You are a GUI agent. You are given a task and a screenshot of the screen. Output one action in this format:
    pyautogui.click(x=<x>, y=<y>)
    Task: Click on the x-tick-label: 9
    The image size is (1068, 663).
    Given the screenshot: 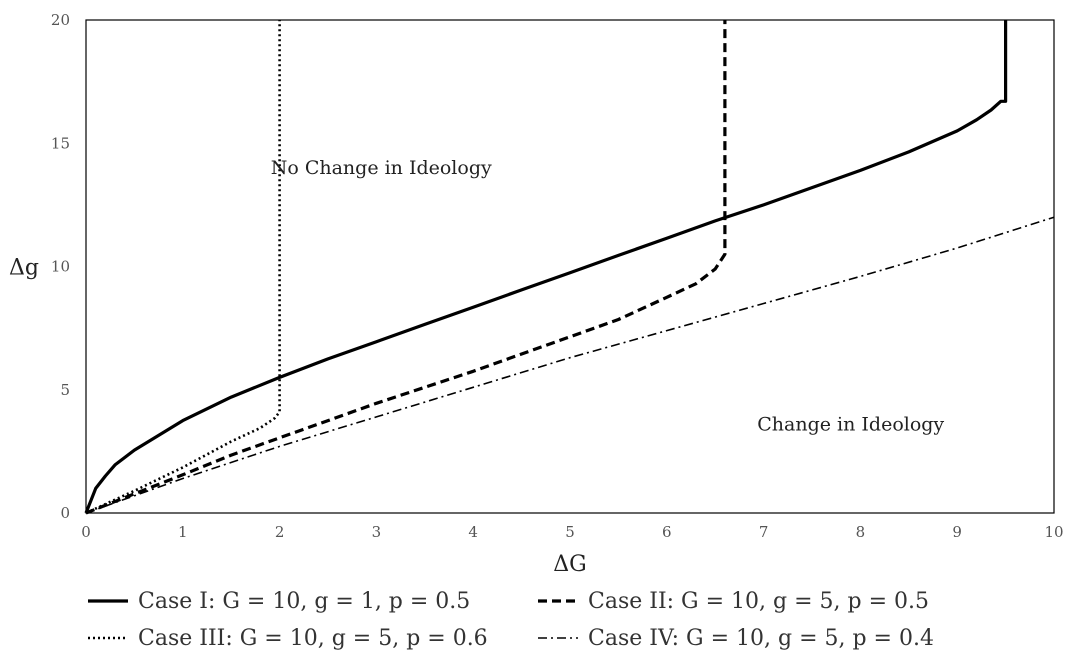 What is the action you would take?
    pyautogui.click(x=957, y=532)
    